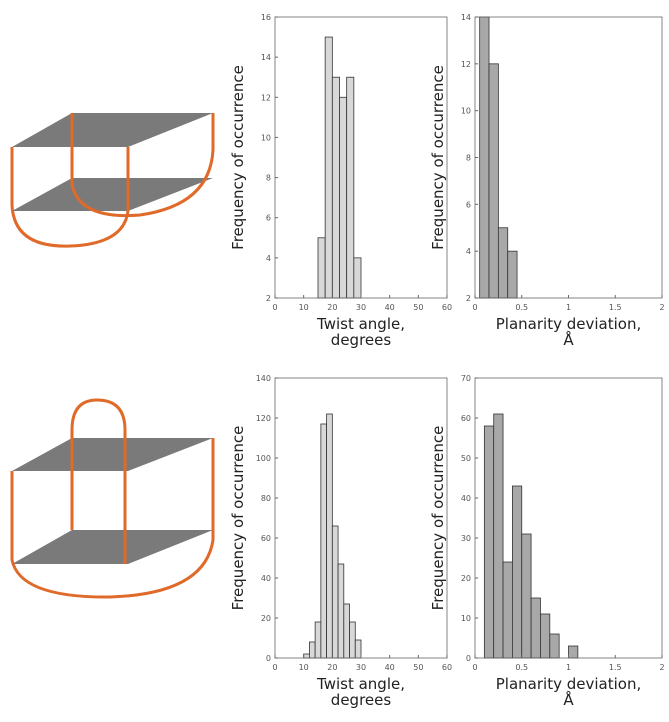  Describe the element at coordinates (361, 157) in the screenshot. I see `plot-frame` at that location.